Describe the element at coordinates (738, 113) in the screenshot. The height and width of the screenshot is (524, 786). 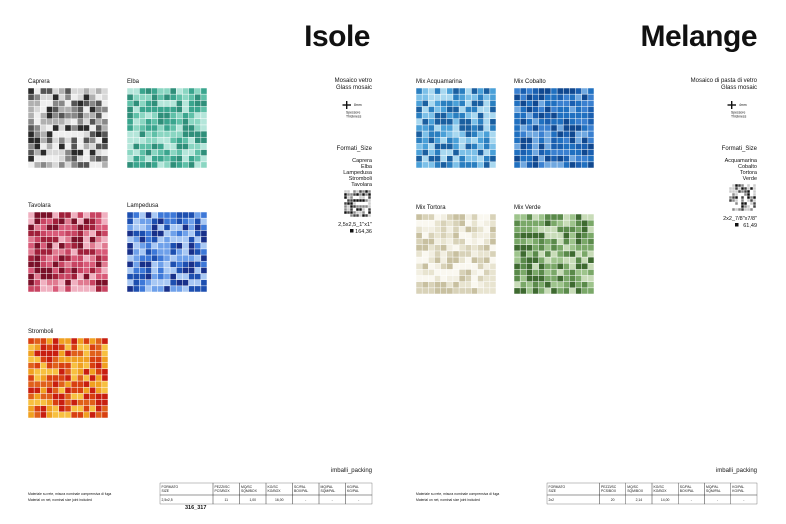
I see `thickness-label: Spessore` at that location.